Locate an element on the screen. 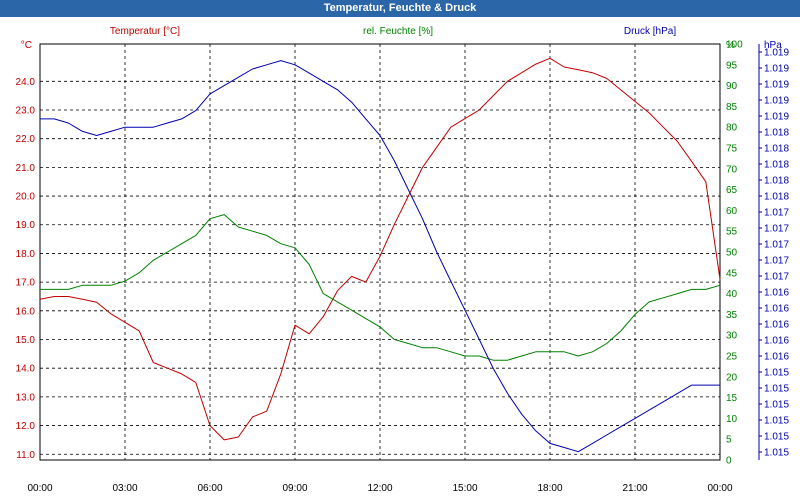  temperature-tick-label: 17.0 is located at coordinates (26, 283).